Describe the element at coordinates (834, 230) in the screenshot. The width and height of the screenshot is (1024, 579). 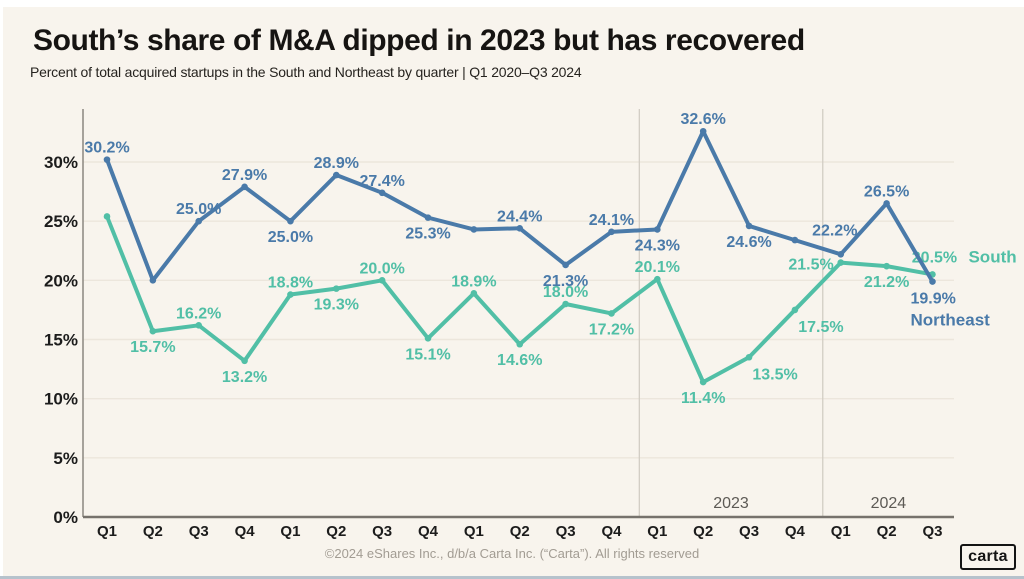
I see `data-label-northeast: 22.2%` at that location.